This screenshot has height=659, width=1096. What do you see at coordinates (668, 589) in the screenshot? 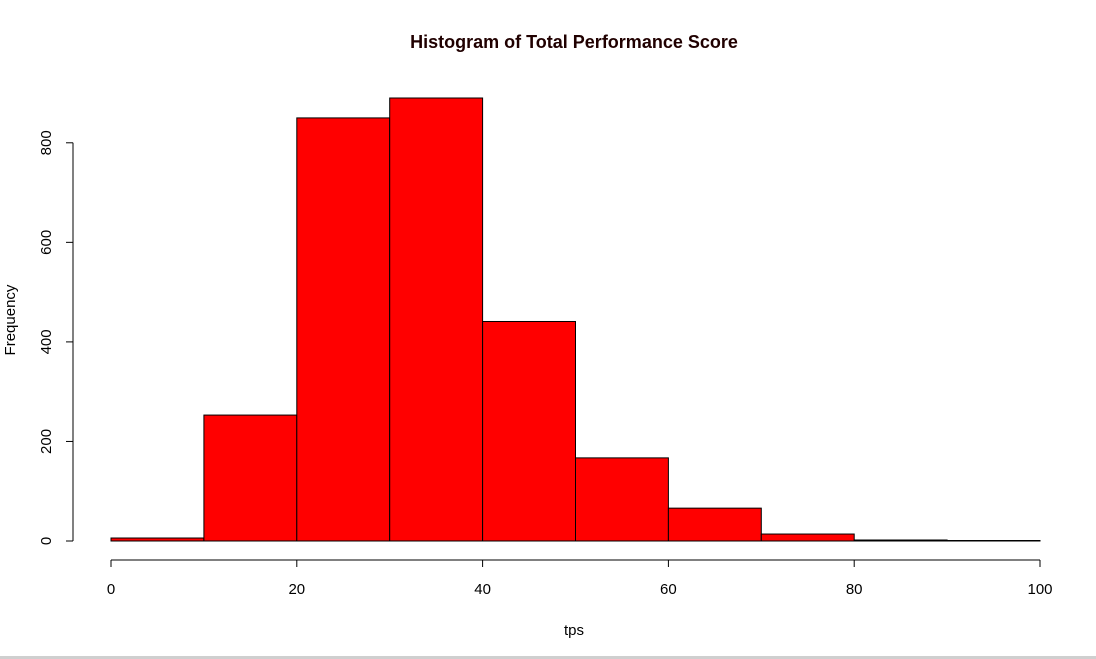
I see `x-tick-label: 60` at bounding box center [668, 589].